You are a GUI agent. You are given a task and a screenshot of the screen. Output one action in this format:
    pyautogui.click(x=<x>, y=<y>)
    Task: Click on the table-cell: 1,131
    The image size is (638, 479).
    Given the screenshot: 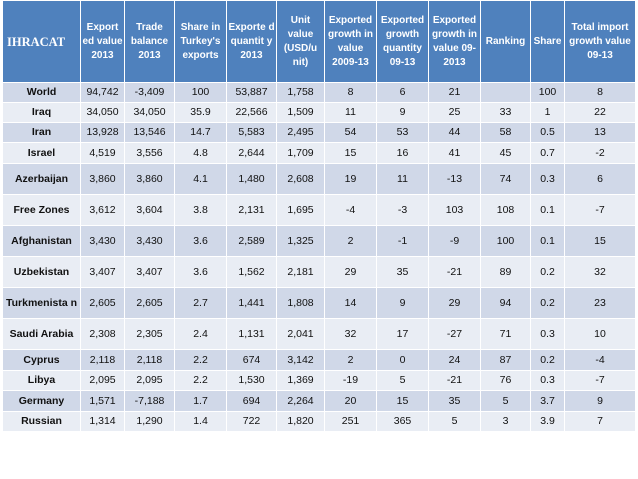 What is the action you would take?
    pyautogui.click(x=251, y=334)
    